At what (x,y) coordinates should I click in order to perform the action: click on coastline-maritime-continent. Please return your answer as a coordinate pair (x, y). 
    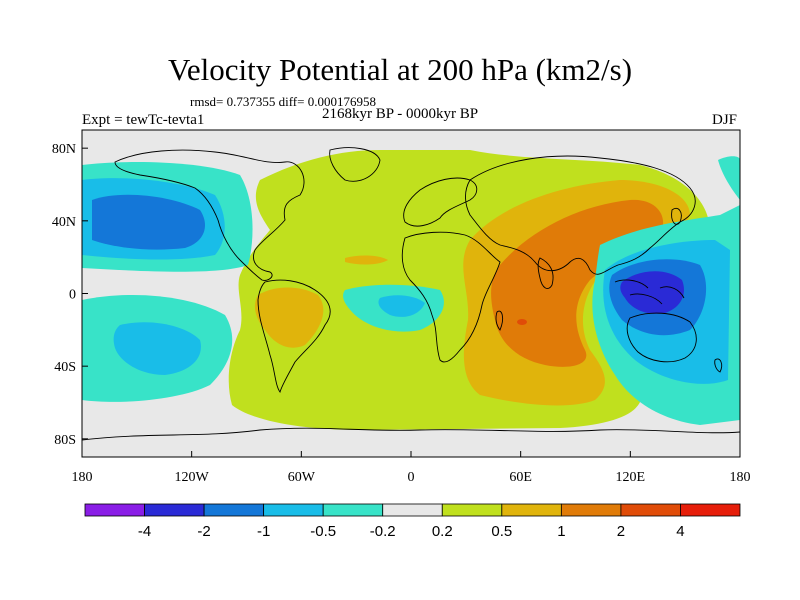
    Looking at the image, I should click on (649, 292).